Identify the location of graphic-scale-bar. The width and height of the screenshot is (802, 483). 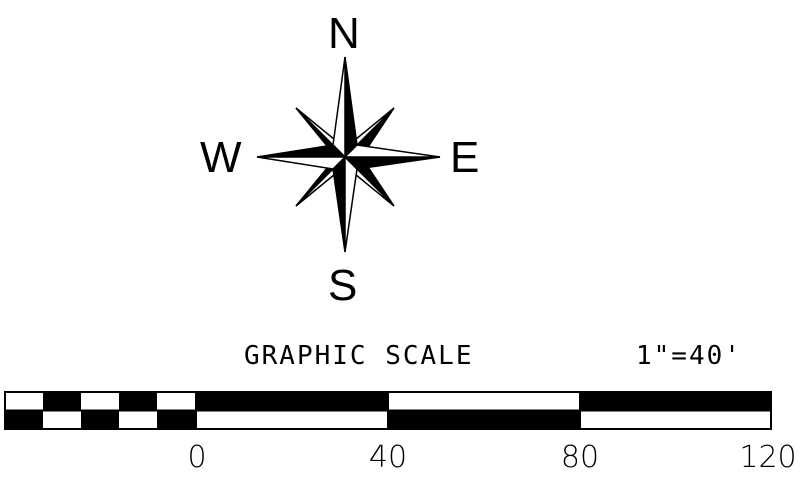
(388, 410).